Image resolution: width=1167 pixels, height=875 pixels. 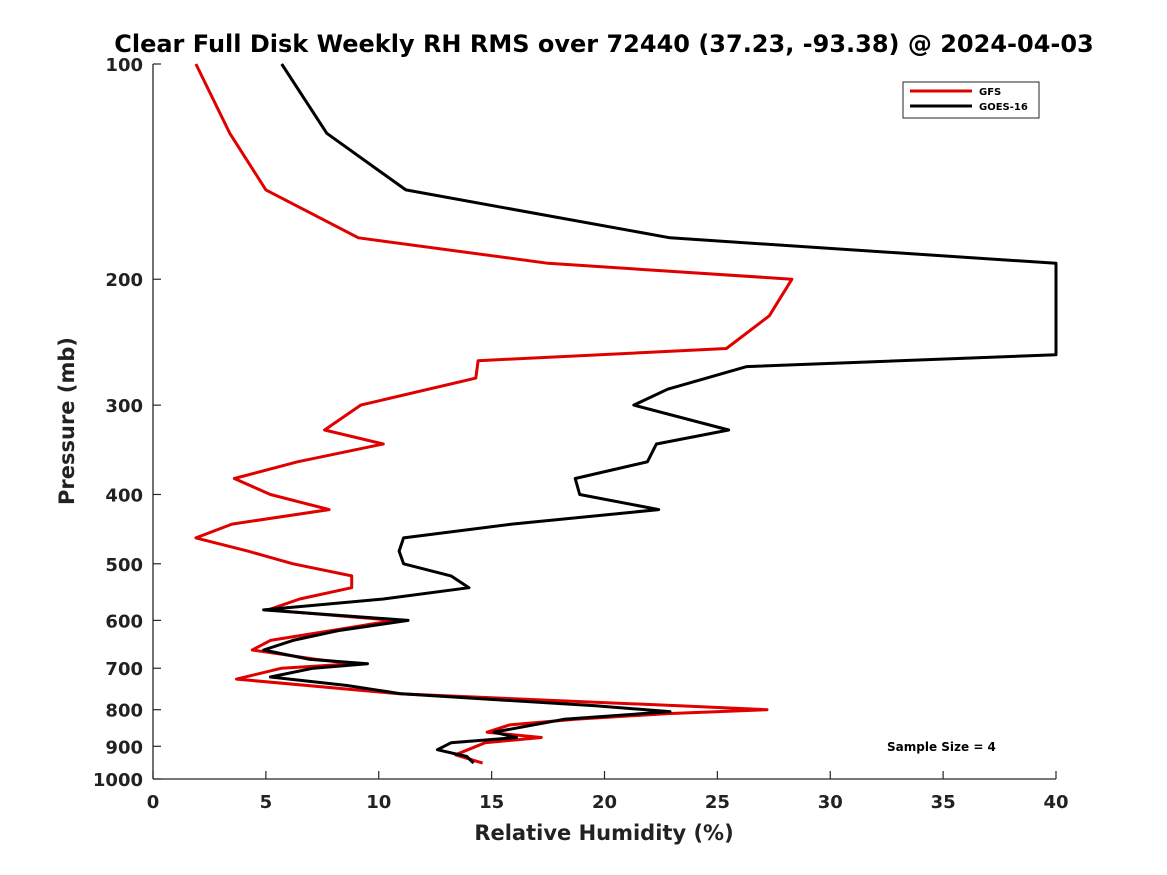 What do you see at coordinates (153, 802) in the screenshot?
I see `x-tick-label: 0` at bounding box center [153, 802].